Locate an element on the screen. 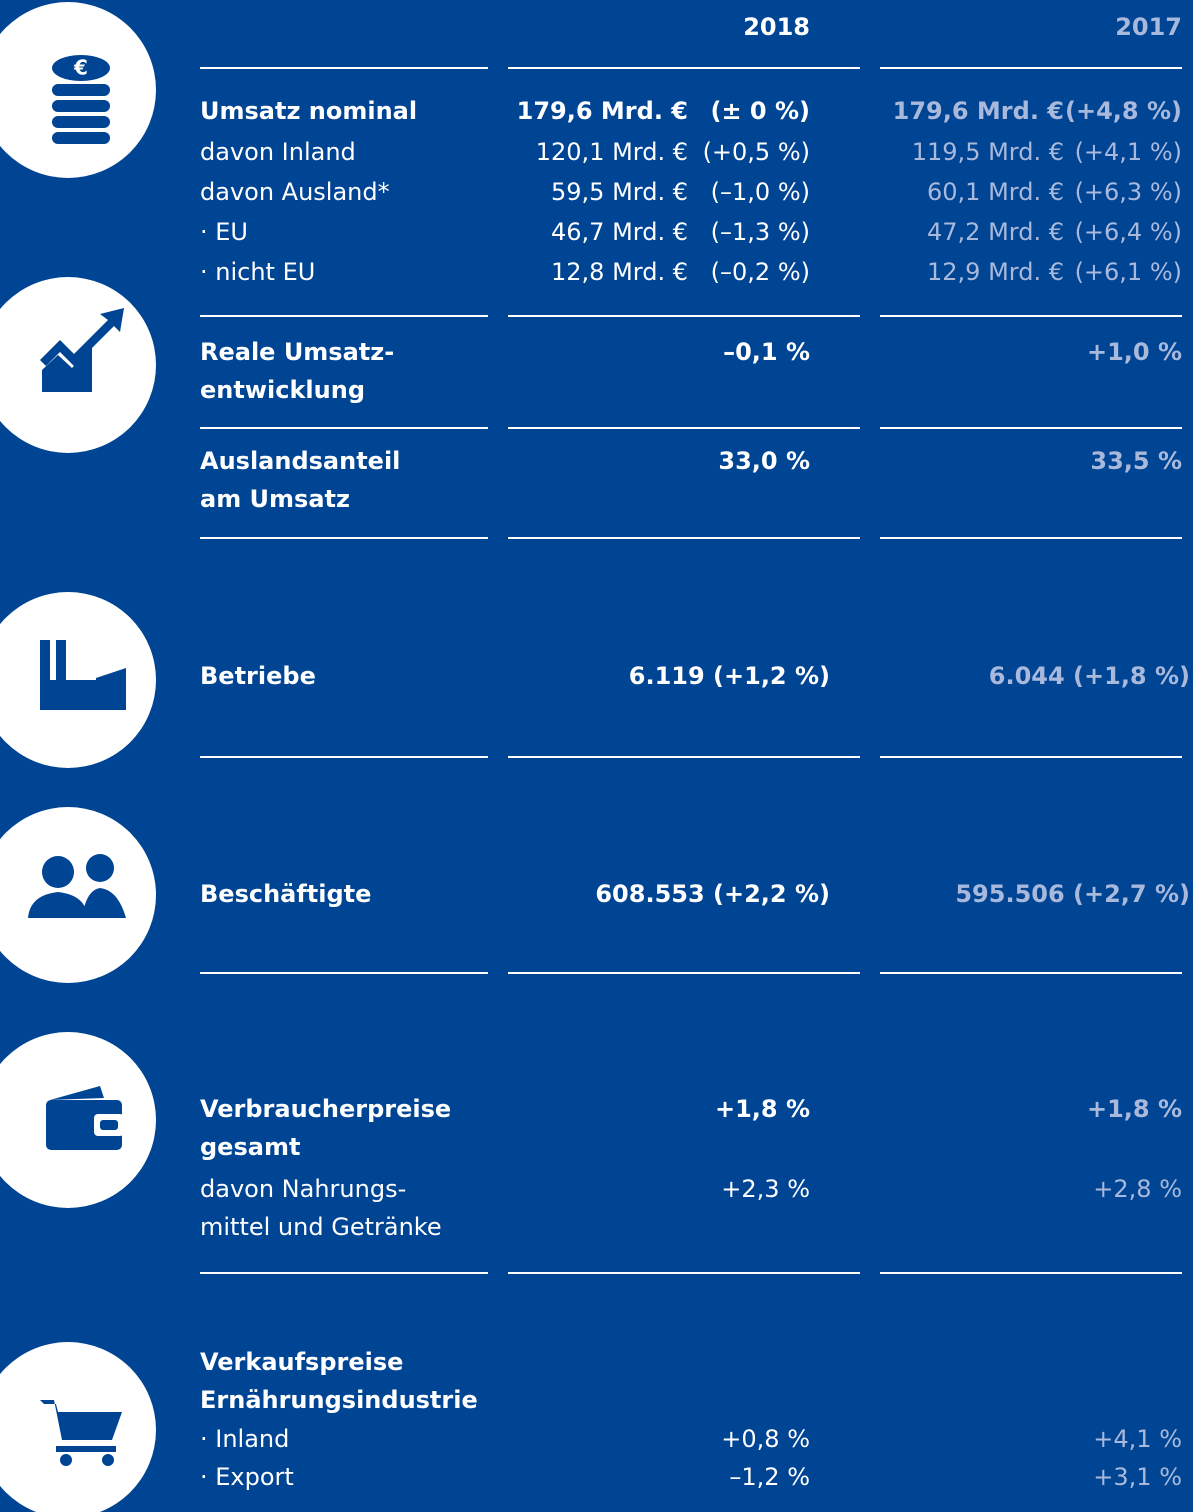 The height and width of the screenshot is (1512, 1193). row-label: am Umsatz is located at coordinates (275, 499).